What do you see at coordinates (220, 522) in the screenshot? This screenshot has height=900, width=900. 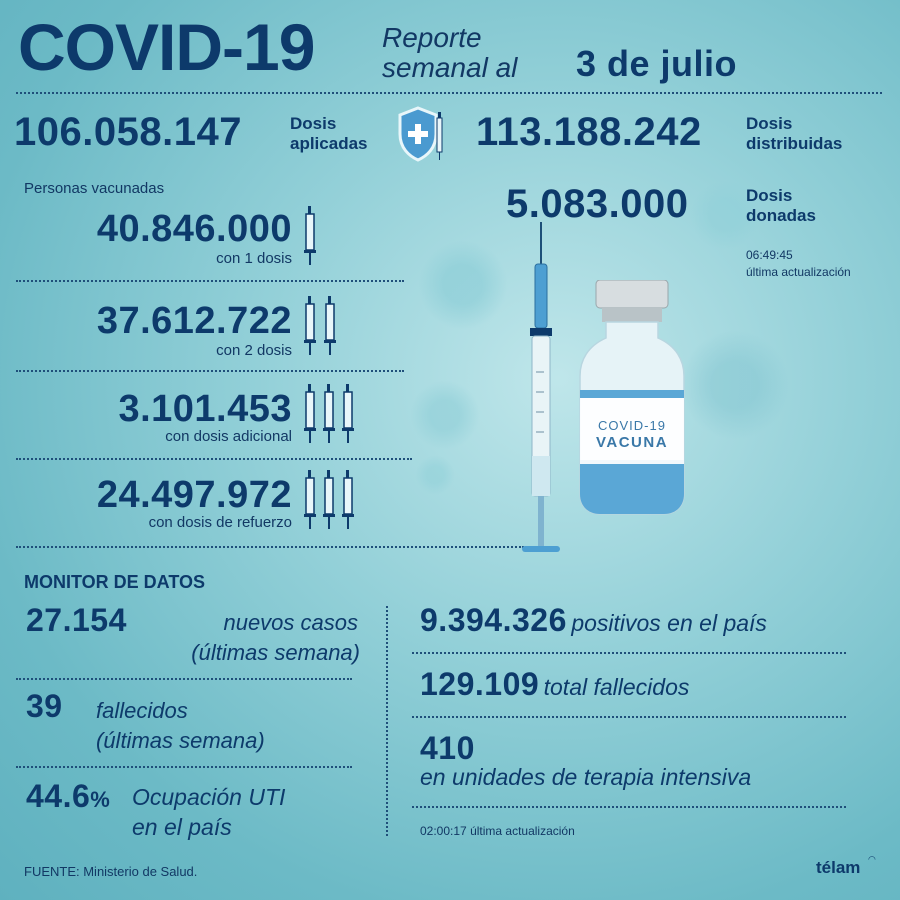 I see `vaccinated-booster-label: con dosis de refuerzo` at bounding box center [220, 522].